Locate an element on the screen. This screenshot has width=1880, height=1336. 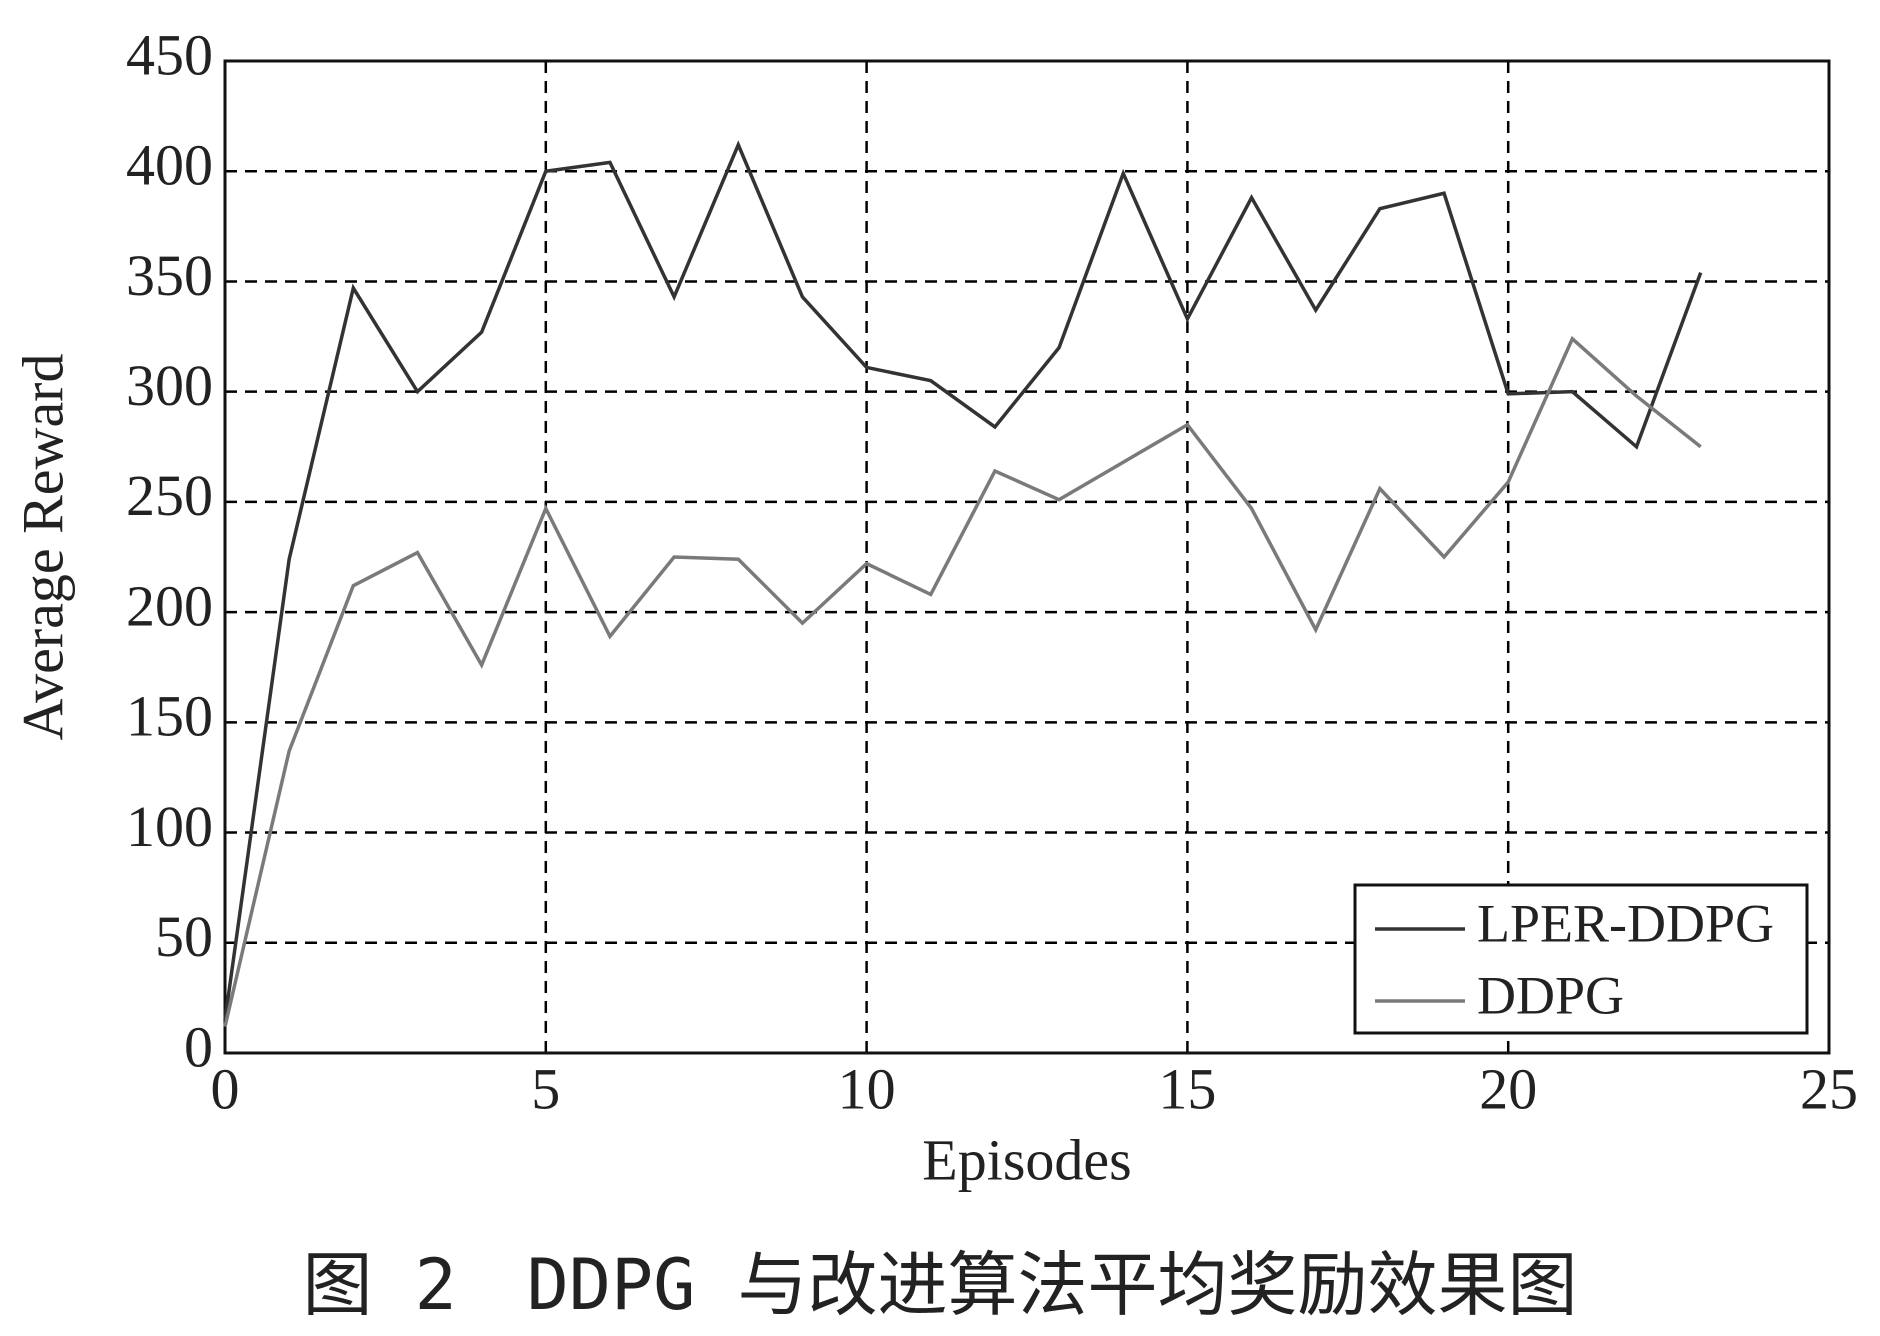
y-tick-label: 50 is located at coordinates (184, 936).